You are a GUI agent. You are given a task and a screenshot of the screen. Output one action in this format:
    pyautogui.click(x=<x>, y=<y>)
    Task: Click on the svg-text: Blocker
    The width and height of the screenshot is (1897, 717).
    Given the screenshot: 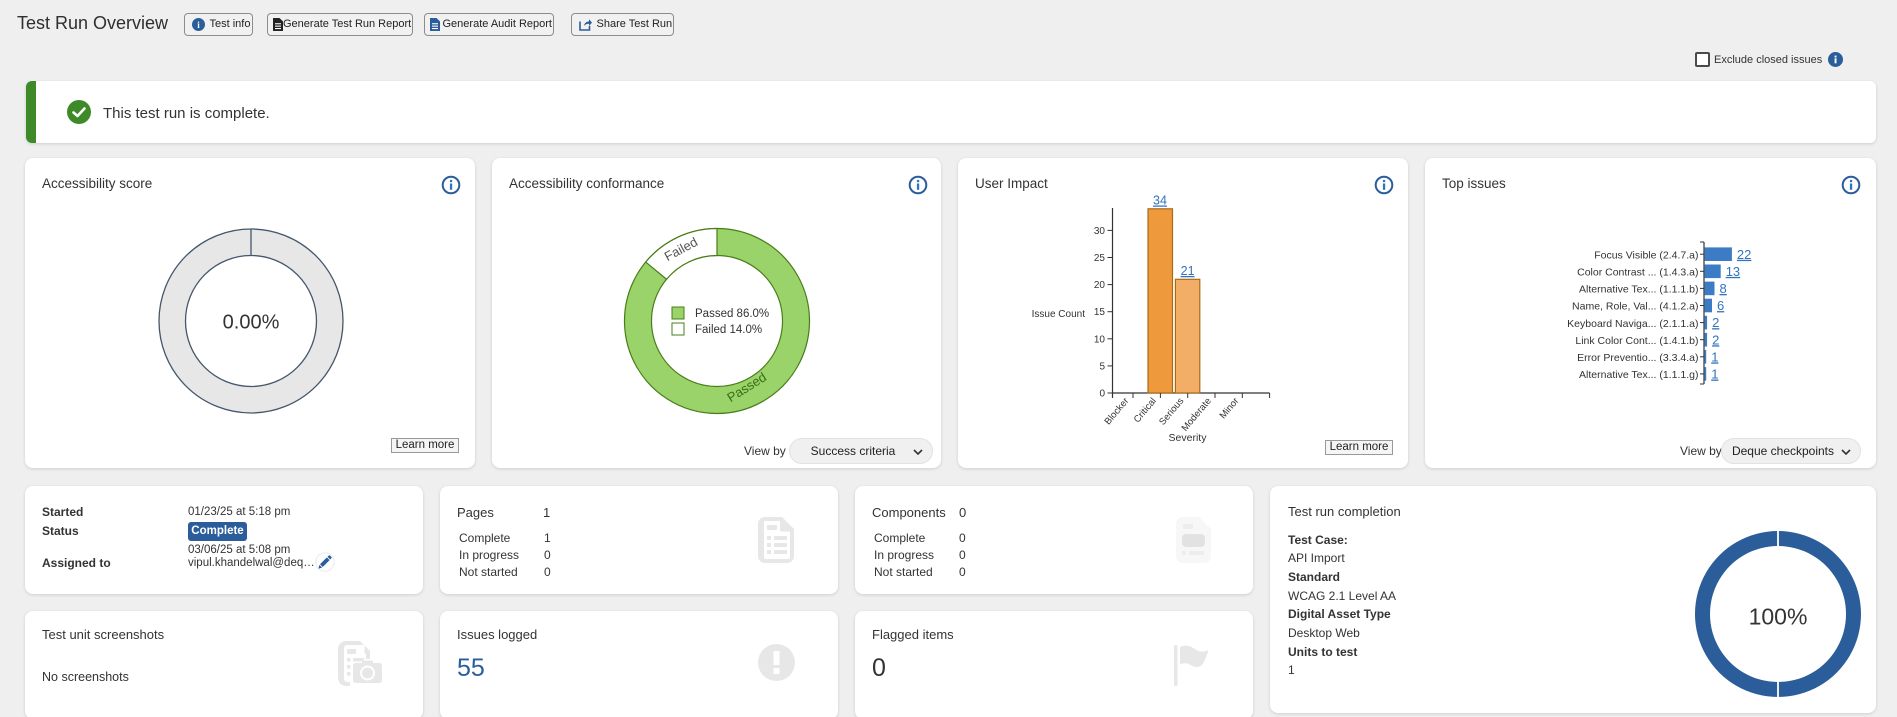 What is the action you would take?
    pyautogui.click(x=1117, y=411)
    